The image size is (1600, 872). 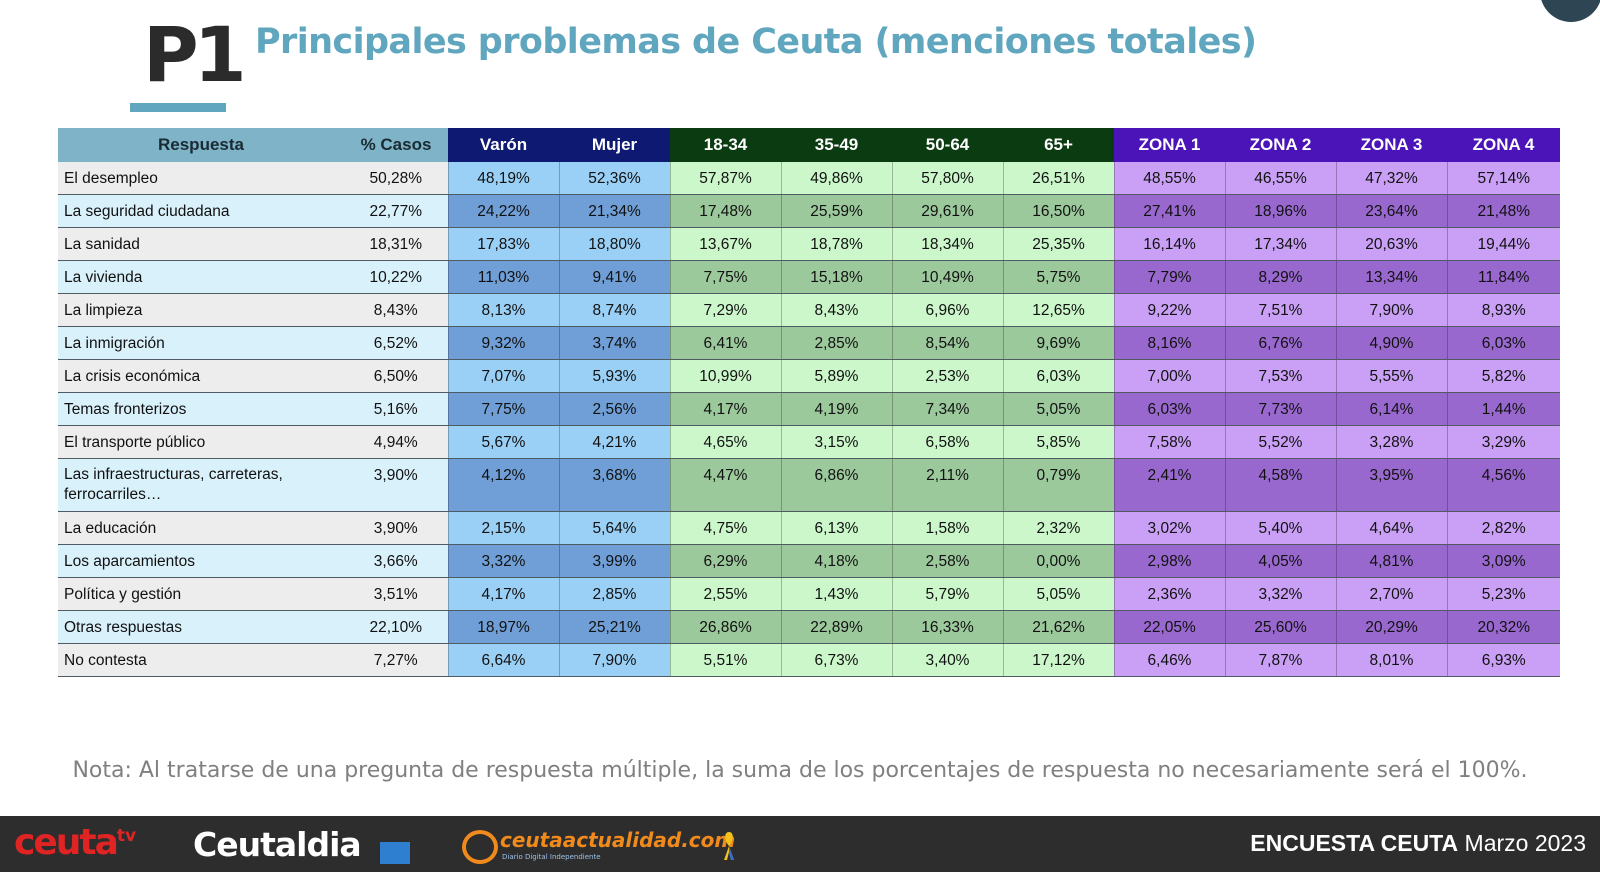 I want to click on table-cell: 1,43%, so click(x=836, y=594).